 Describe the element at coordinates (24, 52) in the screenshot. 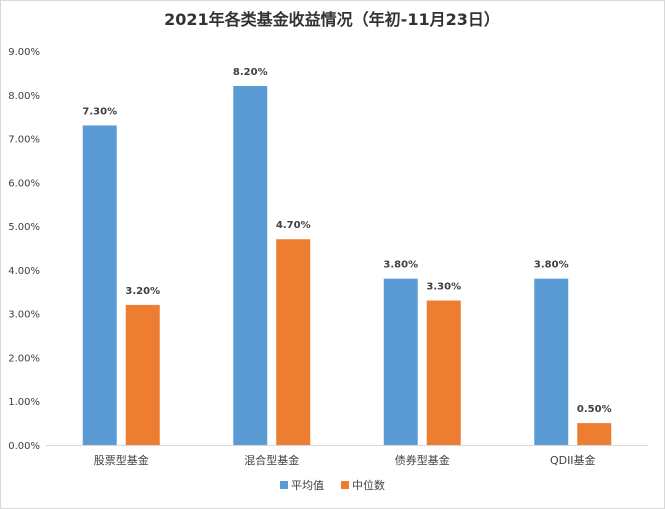

I see `y-tick-label: 9.00%` at that location.